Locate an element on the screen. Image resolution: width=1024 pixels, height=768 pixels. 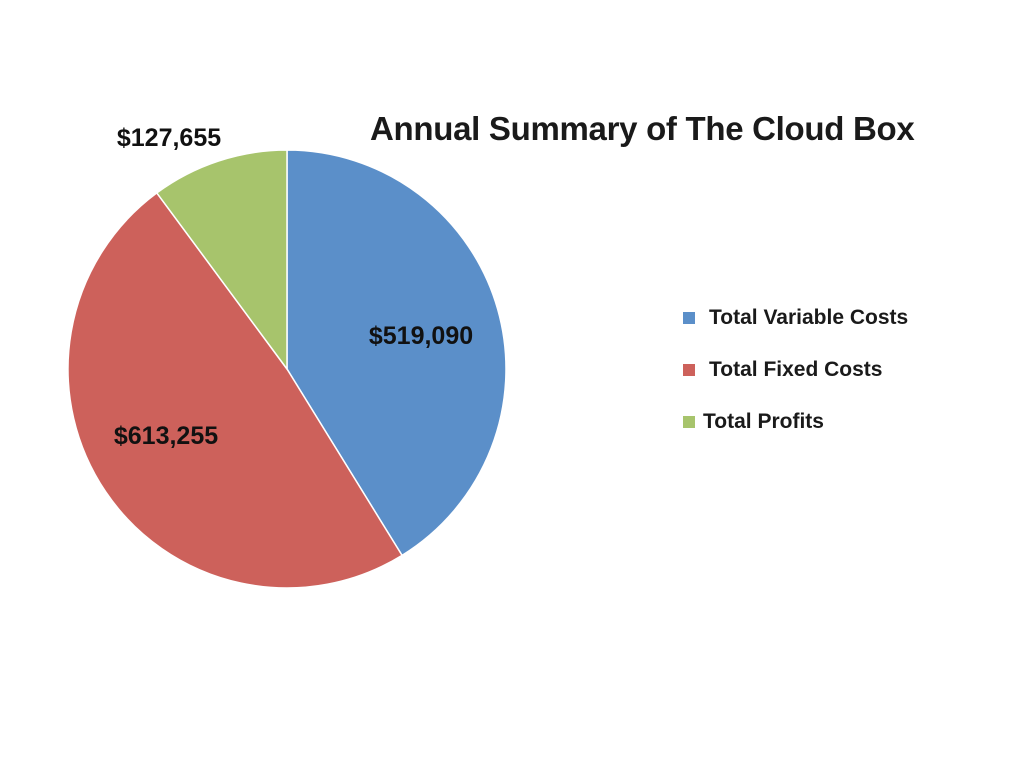
legend-label-variable-costs: Total Variable Costs is located at coordinates (809, 317).